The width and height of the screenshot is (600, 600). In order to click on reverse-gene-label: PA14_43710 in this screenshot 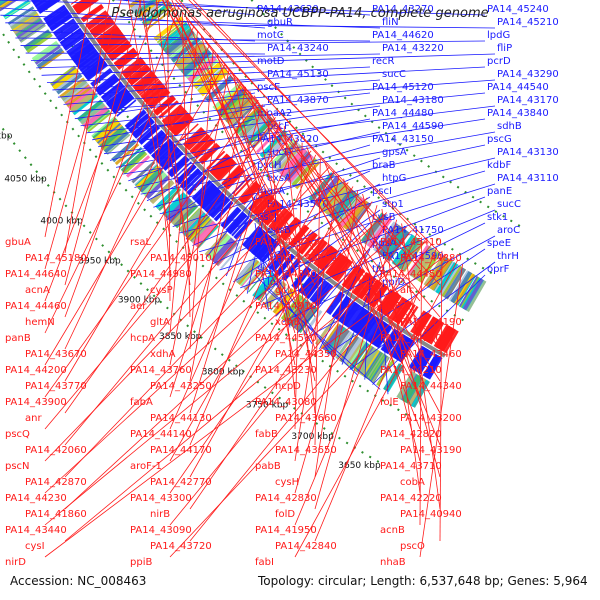, I will do `click(411, 466)`.